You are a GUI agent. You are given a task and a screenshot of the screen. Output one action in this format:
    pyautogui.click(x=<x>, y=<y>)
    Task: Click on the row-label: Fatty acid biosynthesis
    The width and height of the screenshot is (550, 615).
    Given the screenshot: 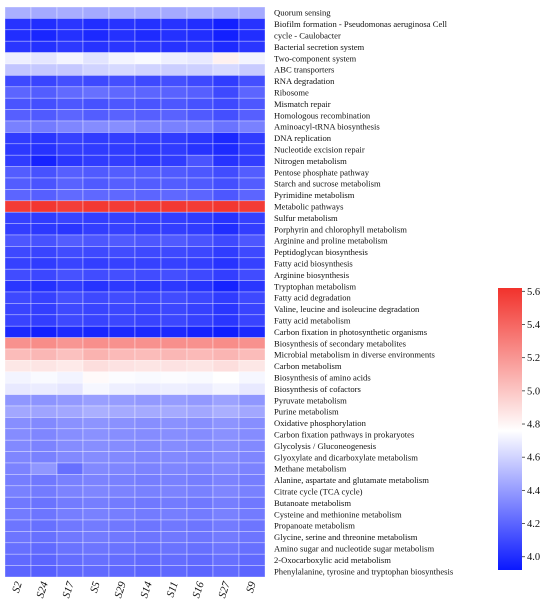 What is the action you would take?
    pyautogui.click(x=313, y=264)
    